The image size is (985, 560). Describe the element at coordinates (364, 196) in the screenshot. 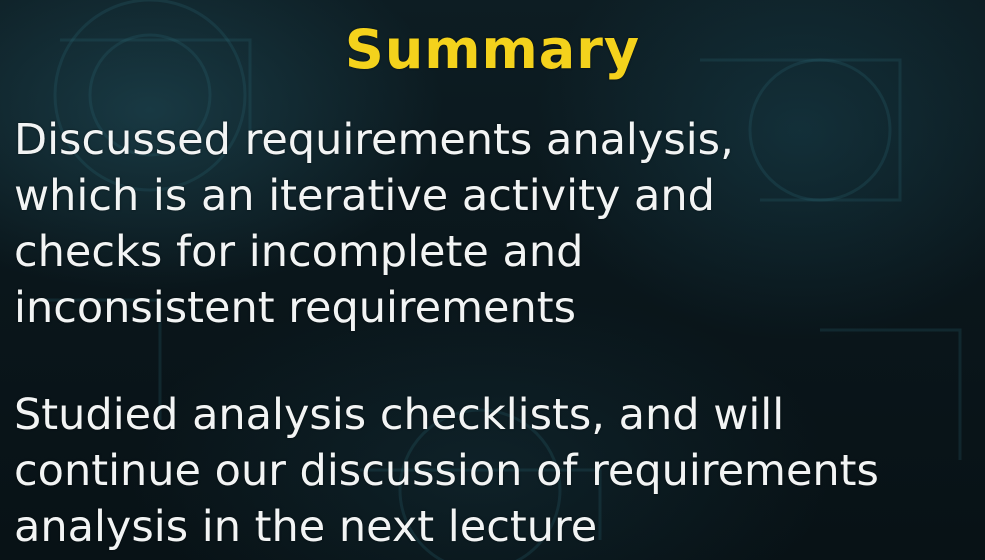

I see `text-line: which is an iterative activity and` at that location.